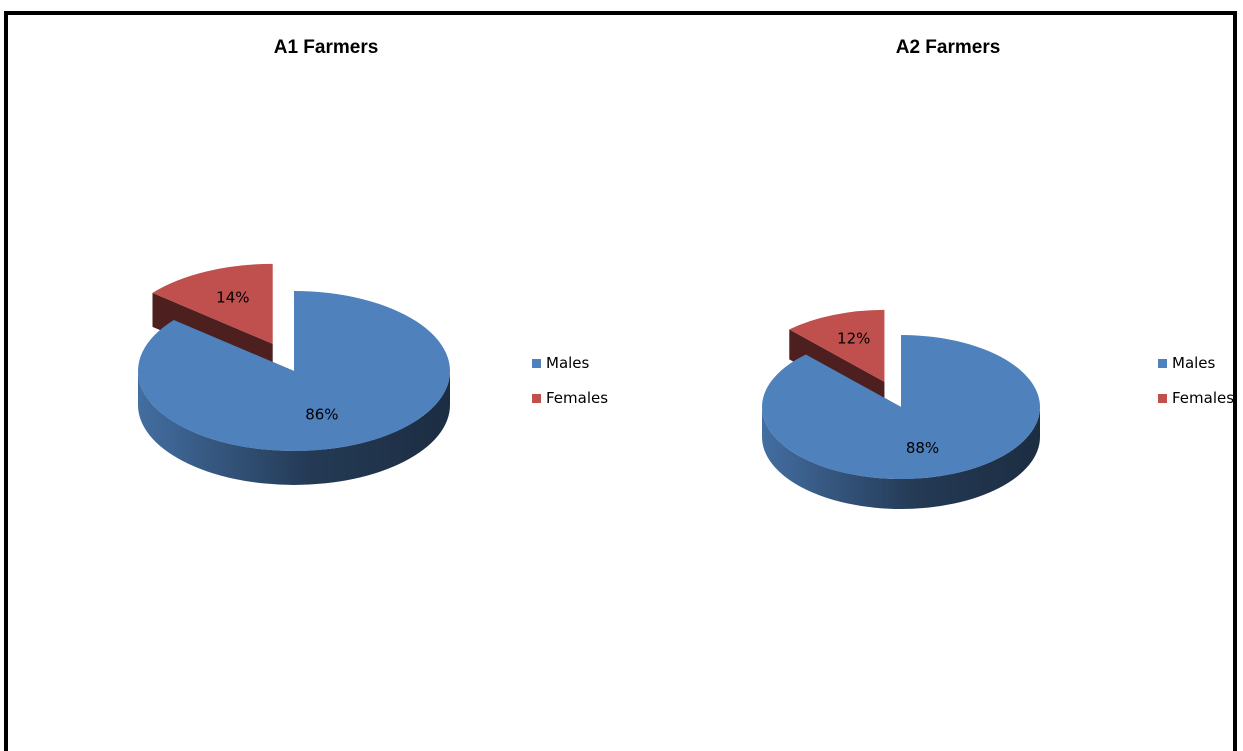  I want to click on chart-title: A2 Farmers, so click(948, 47).